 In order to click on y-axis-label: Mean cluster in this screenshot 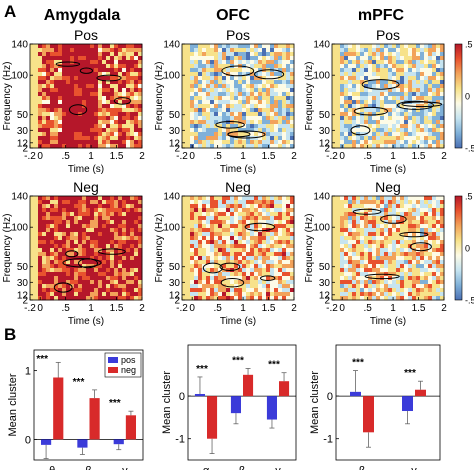, I will do `click(167, 402)`.